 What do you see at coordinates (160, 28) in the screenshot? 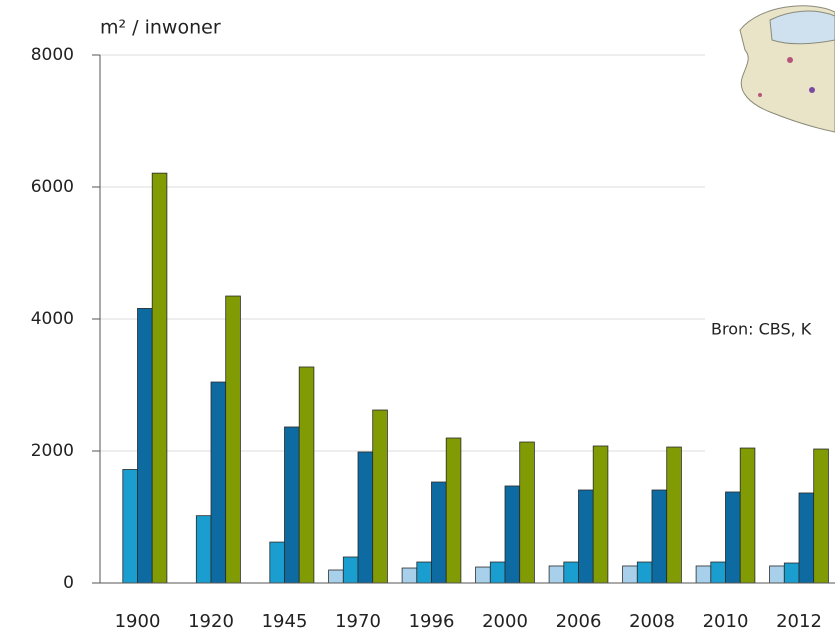
I see `y-axis-label: m² / inwoner` at bounding box center [160, 28].